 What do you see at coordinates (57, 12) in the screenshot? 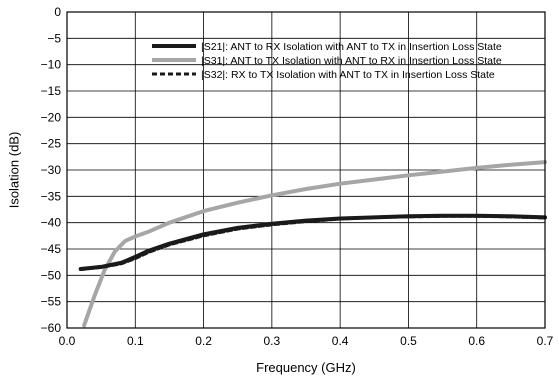
I see `y-tick-label: 0` at bounding box center [57, 12].